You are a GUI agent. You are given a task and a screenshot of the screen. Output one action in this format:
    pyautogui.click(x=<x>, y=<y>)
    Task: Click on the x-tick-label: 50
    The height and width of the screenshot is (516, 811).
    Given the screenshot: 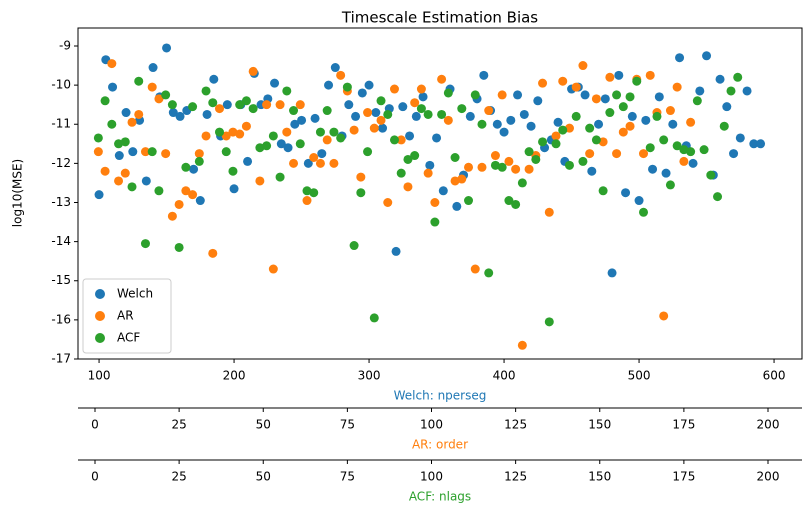 What is the action you would take?
    pyautogui.click(x=263, y=425)
    